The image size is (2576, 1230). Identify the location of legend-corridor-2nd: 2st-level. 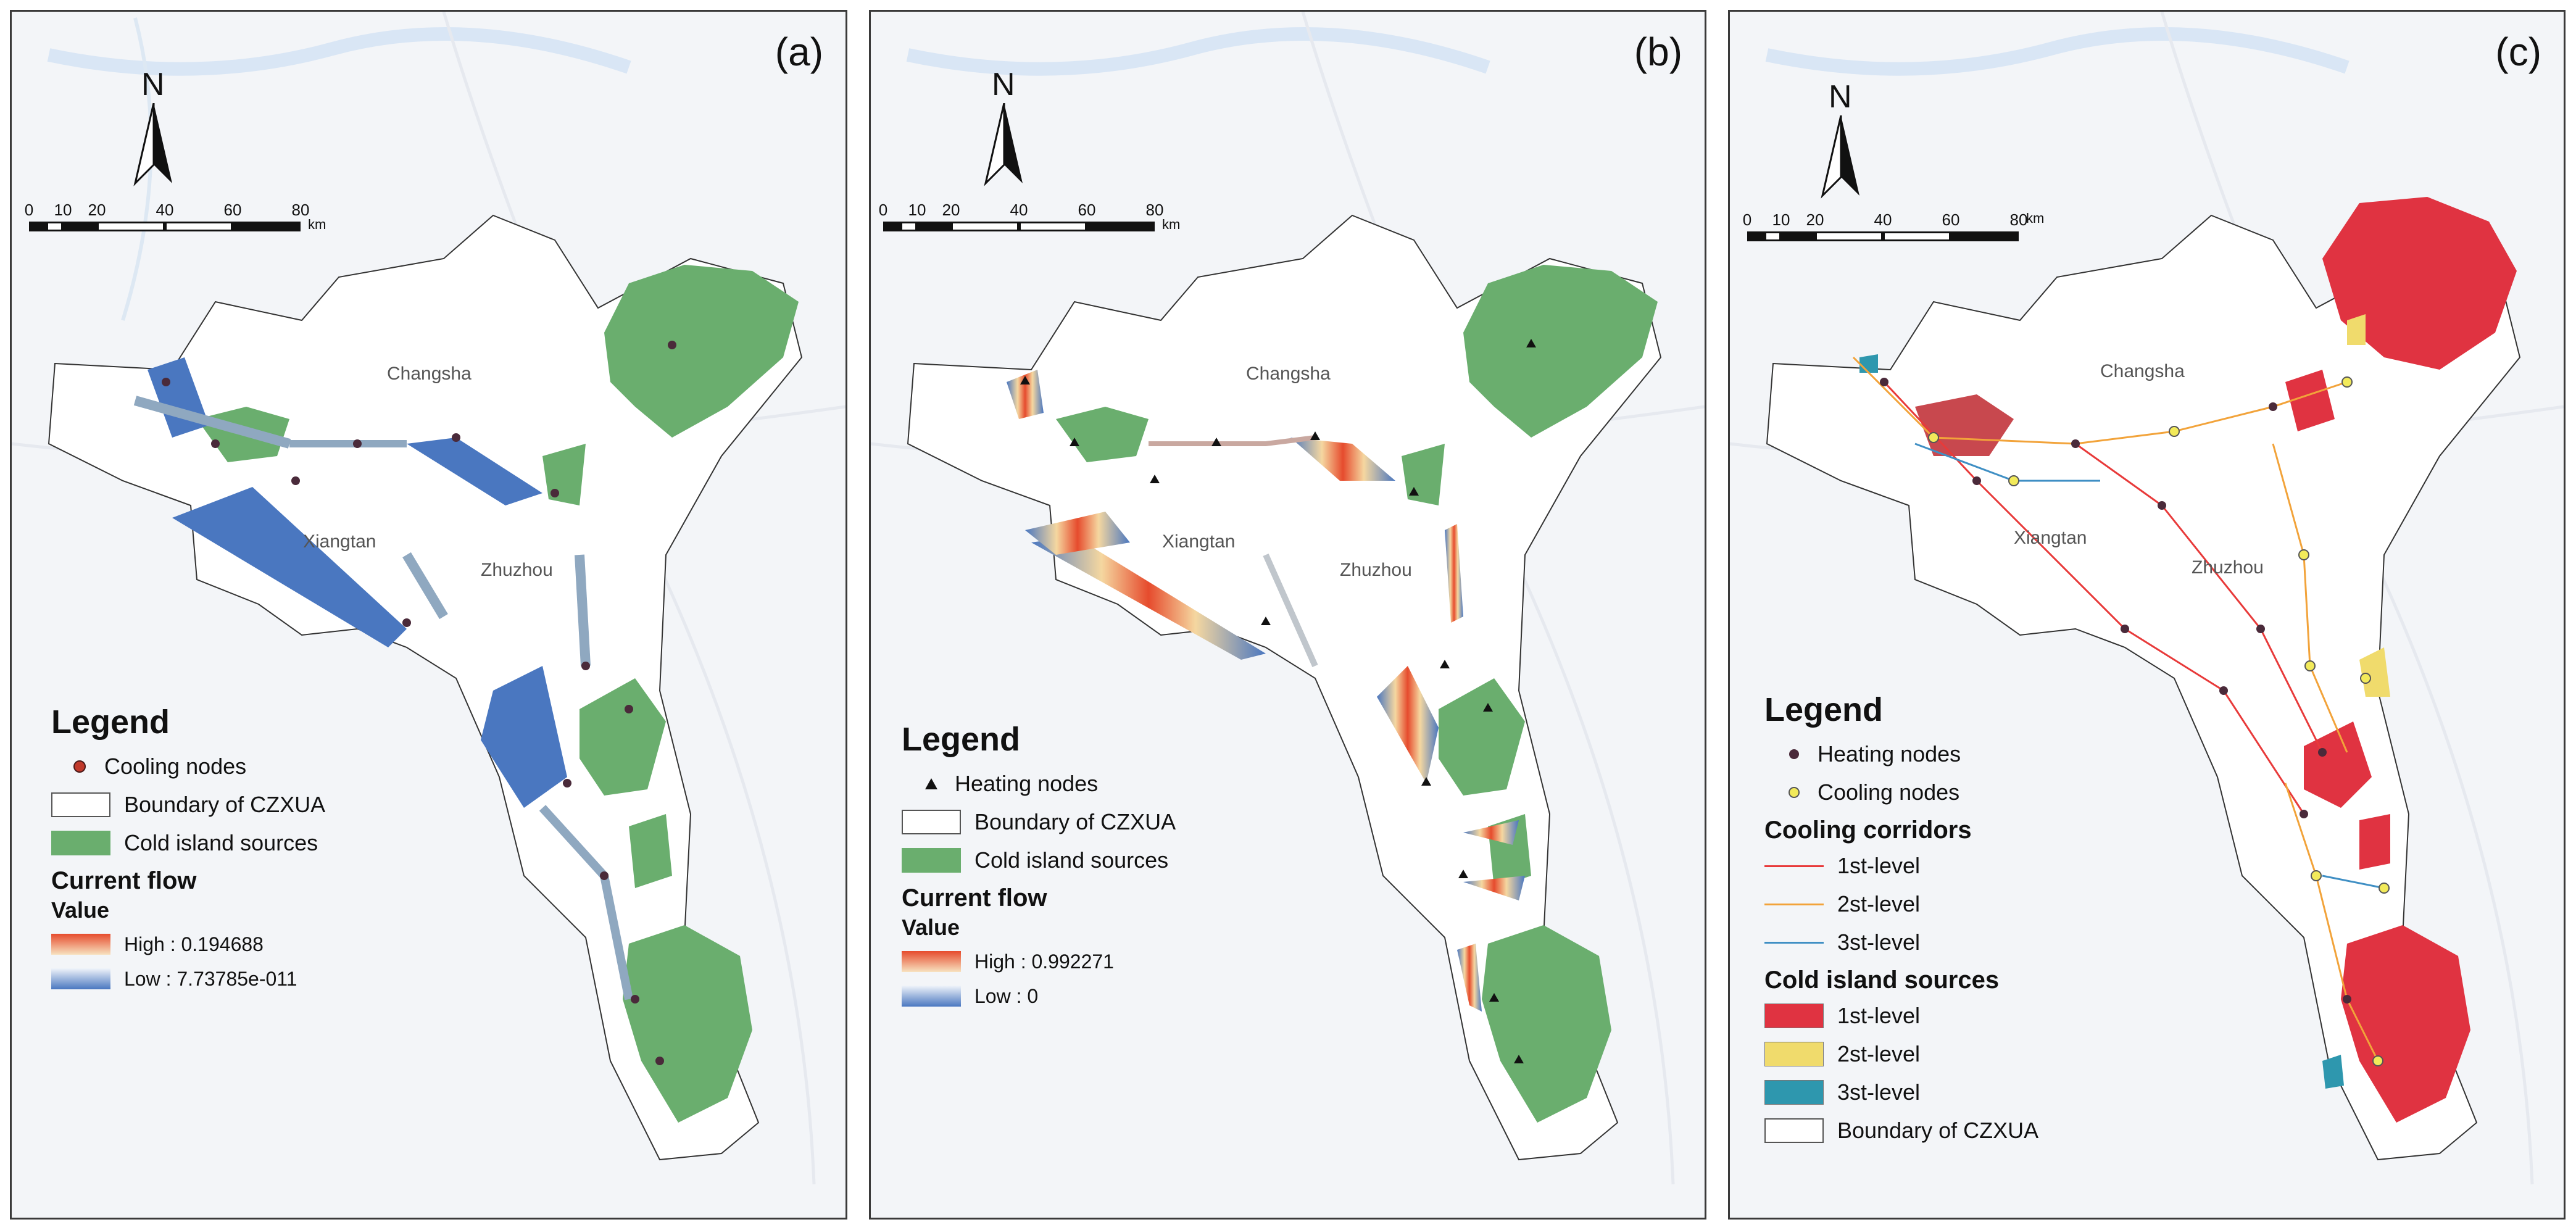
(1901, 904).